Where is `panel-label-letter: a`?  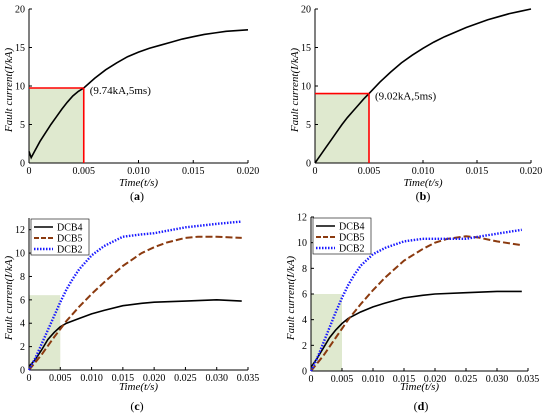
panel-label-letter: a is located at coordinates (137, 196).